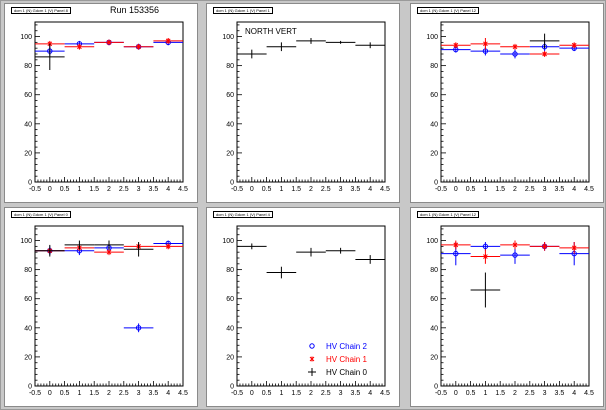  I want to click on x-tick-label: 3.5, so click(560, 189).